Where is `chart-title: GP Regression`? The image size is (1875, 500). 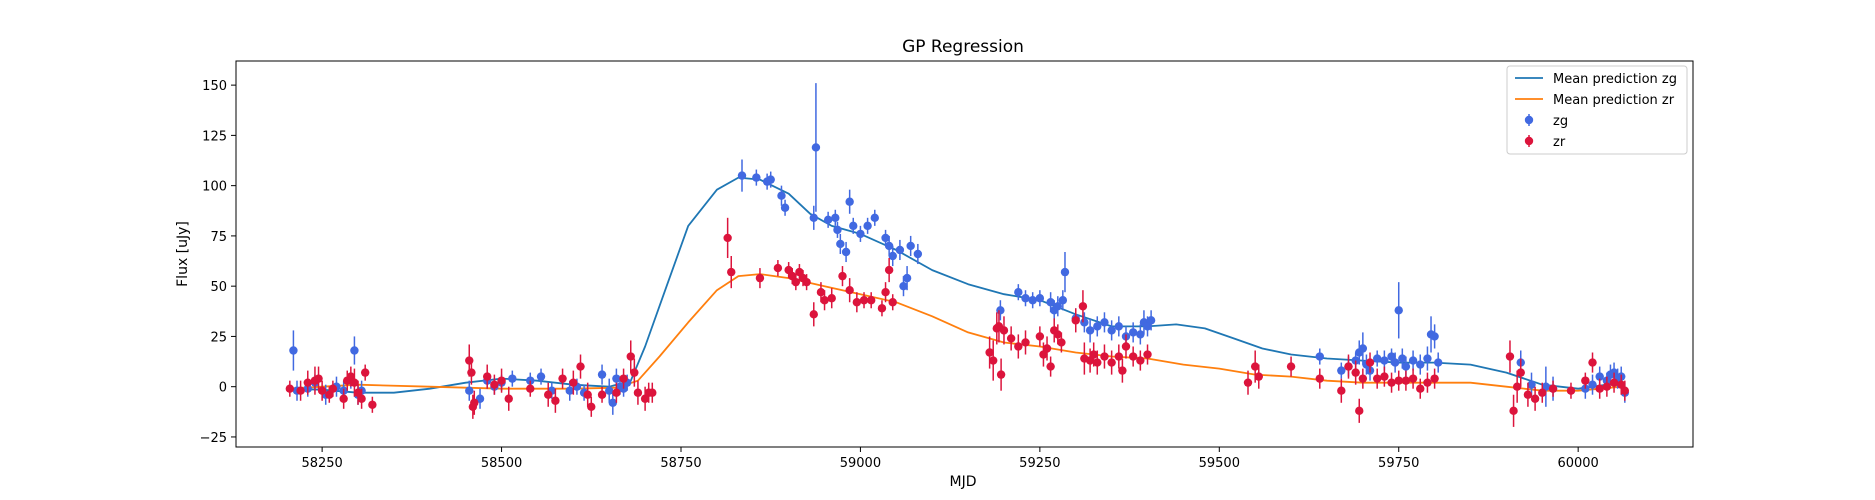 chart-title: GP Regression is located at coordinates (963, 47).